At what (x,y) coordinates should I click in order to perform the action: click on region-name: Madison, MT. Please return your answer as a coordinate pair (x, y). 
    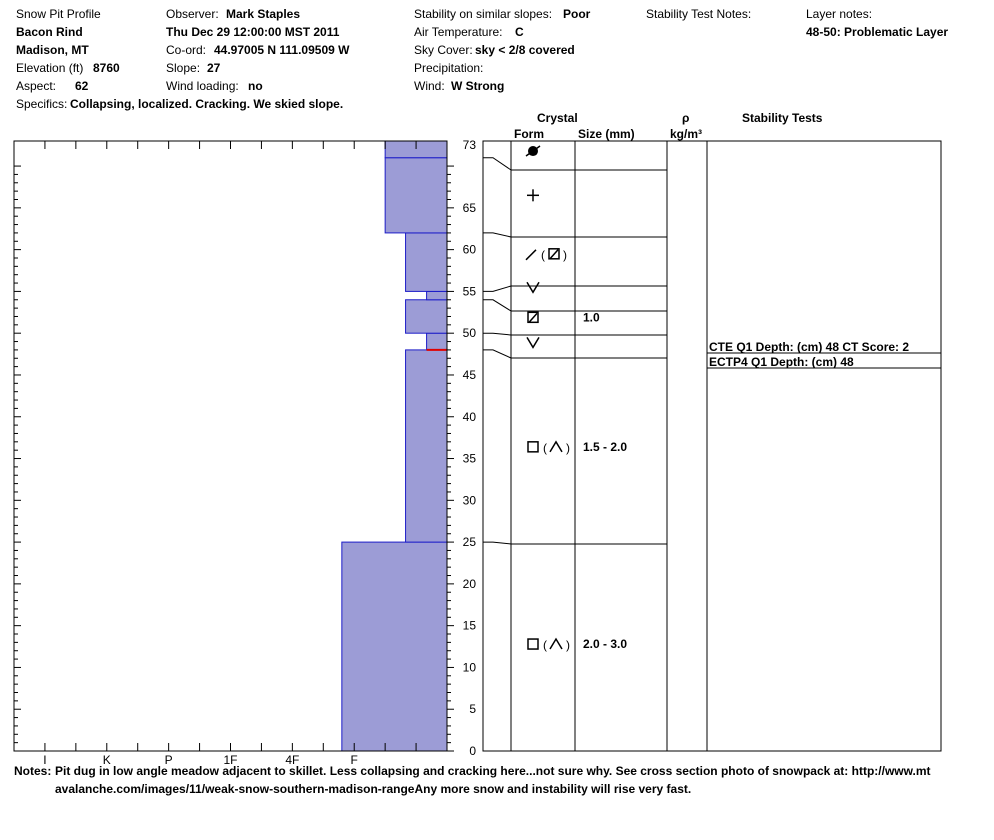
    Looking at the image, I should click on (52, 50).